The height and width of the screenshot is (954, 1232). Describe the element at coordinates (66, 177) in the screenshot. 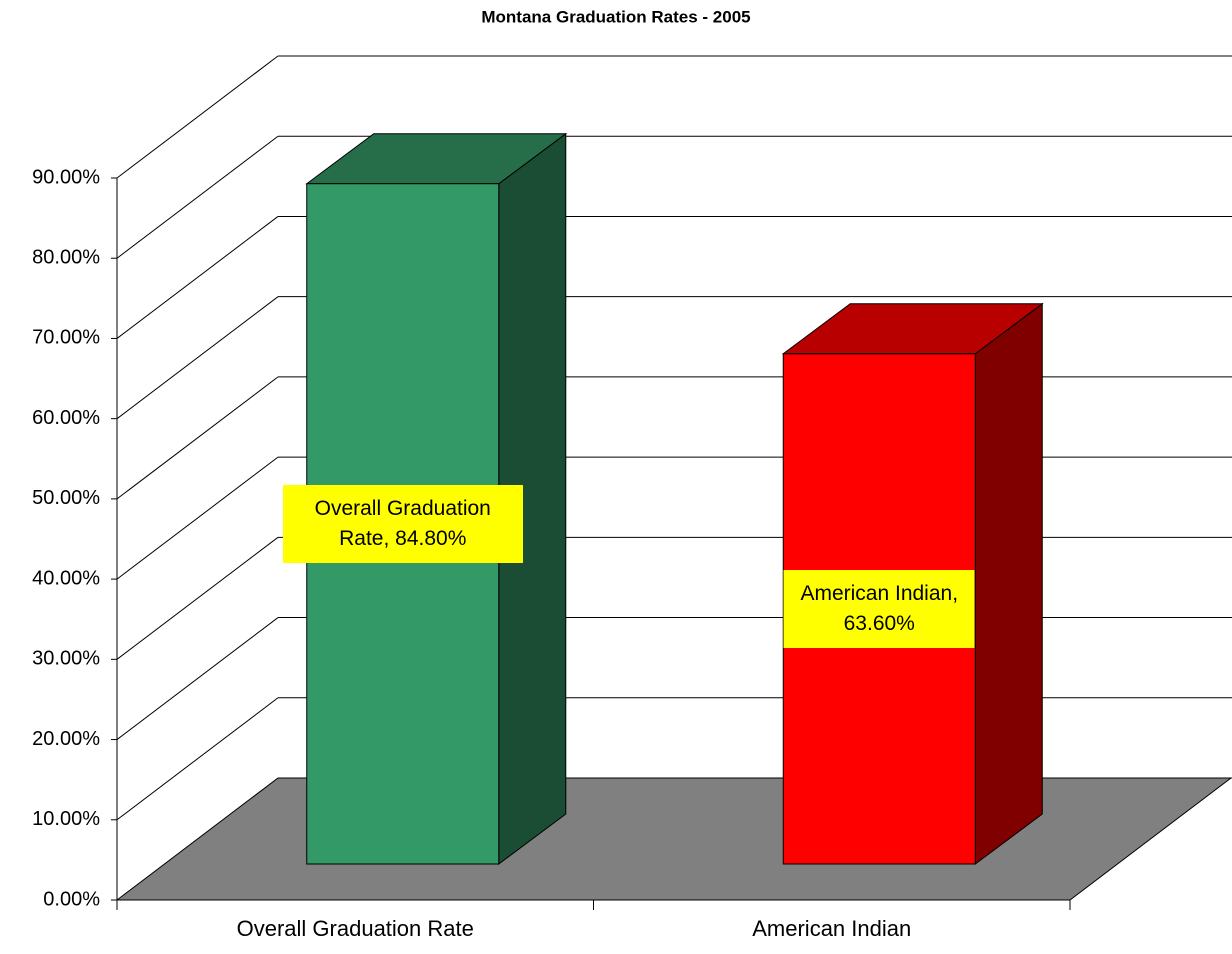

I see `y-tick-label: 90.00%` at that location.